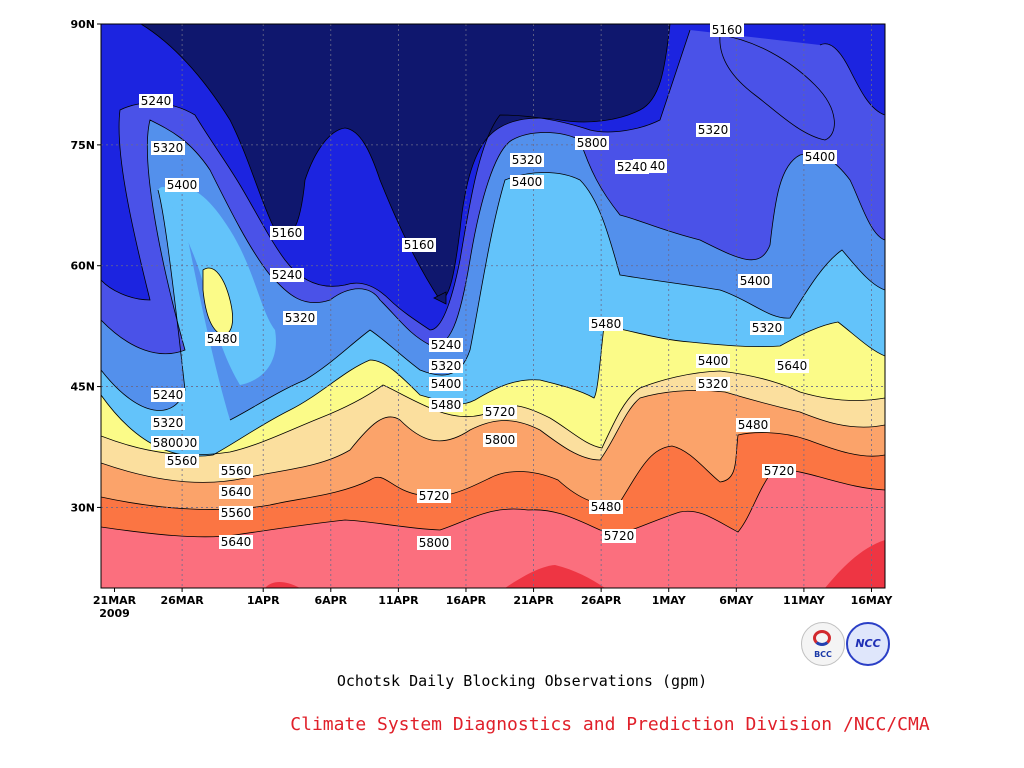 The width and height of the screenshot is (1024, 768). What do you see at coordinates (182, 600) in the screenshot?
I see `x-tick-label: 26MAR` at bounding box center [182, 600].